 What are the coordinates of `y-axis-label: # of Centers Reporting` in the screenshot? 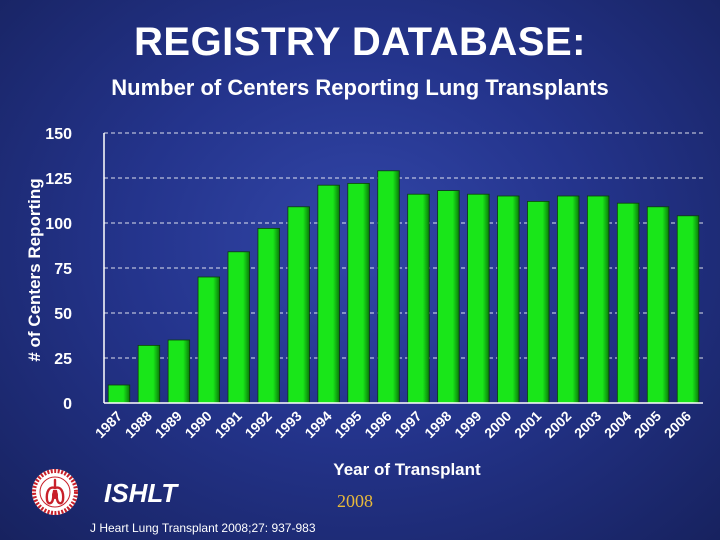 It's located at (34, 269).